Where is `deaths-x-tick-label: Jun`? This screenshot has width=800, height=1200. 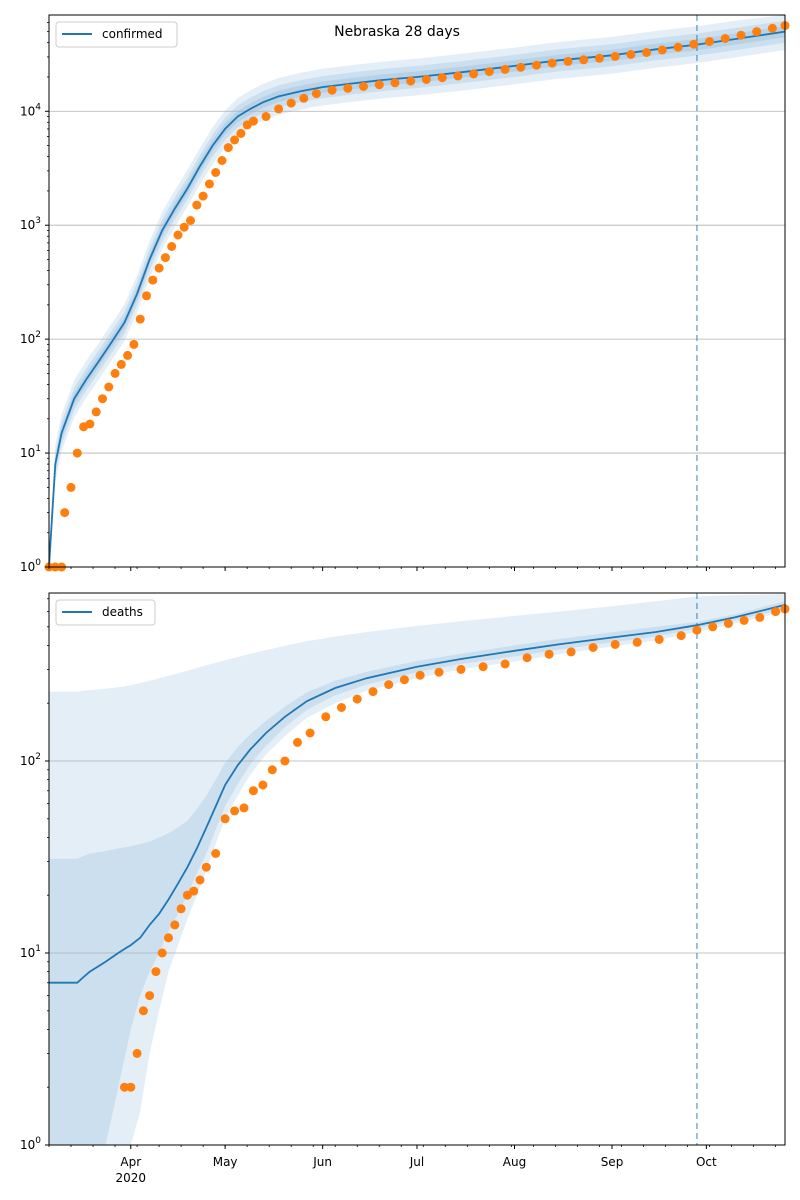
deaths-x-tick-label: Jun is located at coordinates (322, 1162).